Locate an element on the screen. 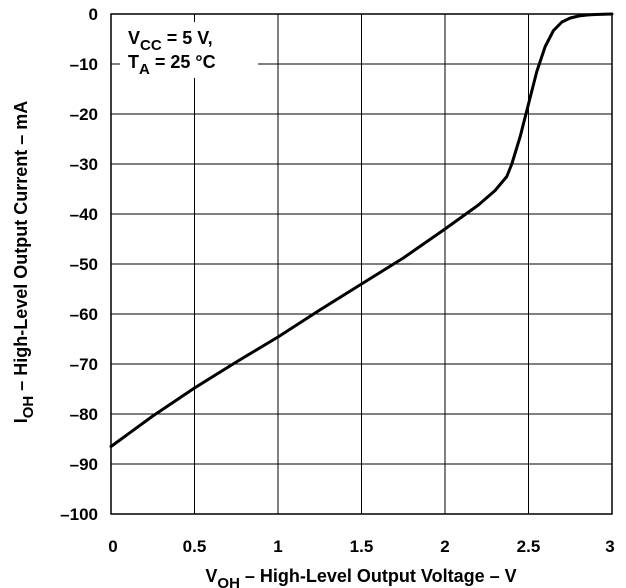 The height and width of the screenshot is (588, 626). y-tick-label: –40 is located at coordinates (84, 214).